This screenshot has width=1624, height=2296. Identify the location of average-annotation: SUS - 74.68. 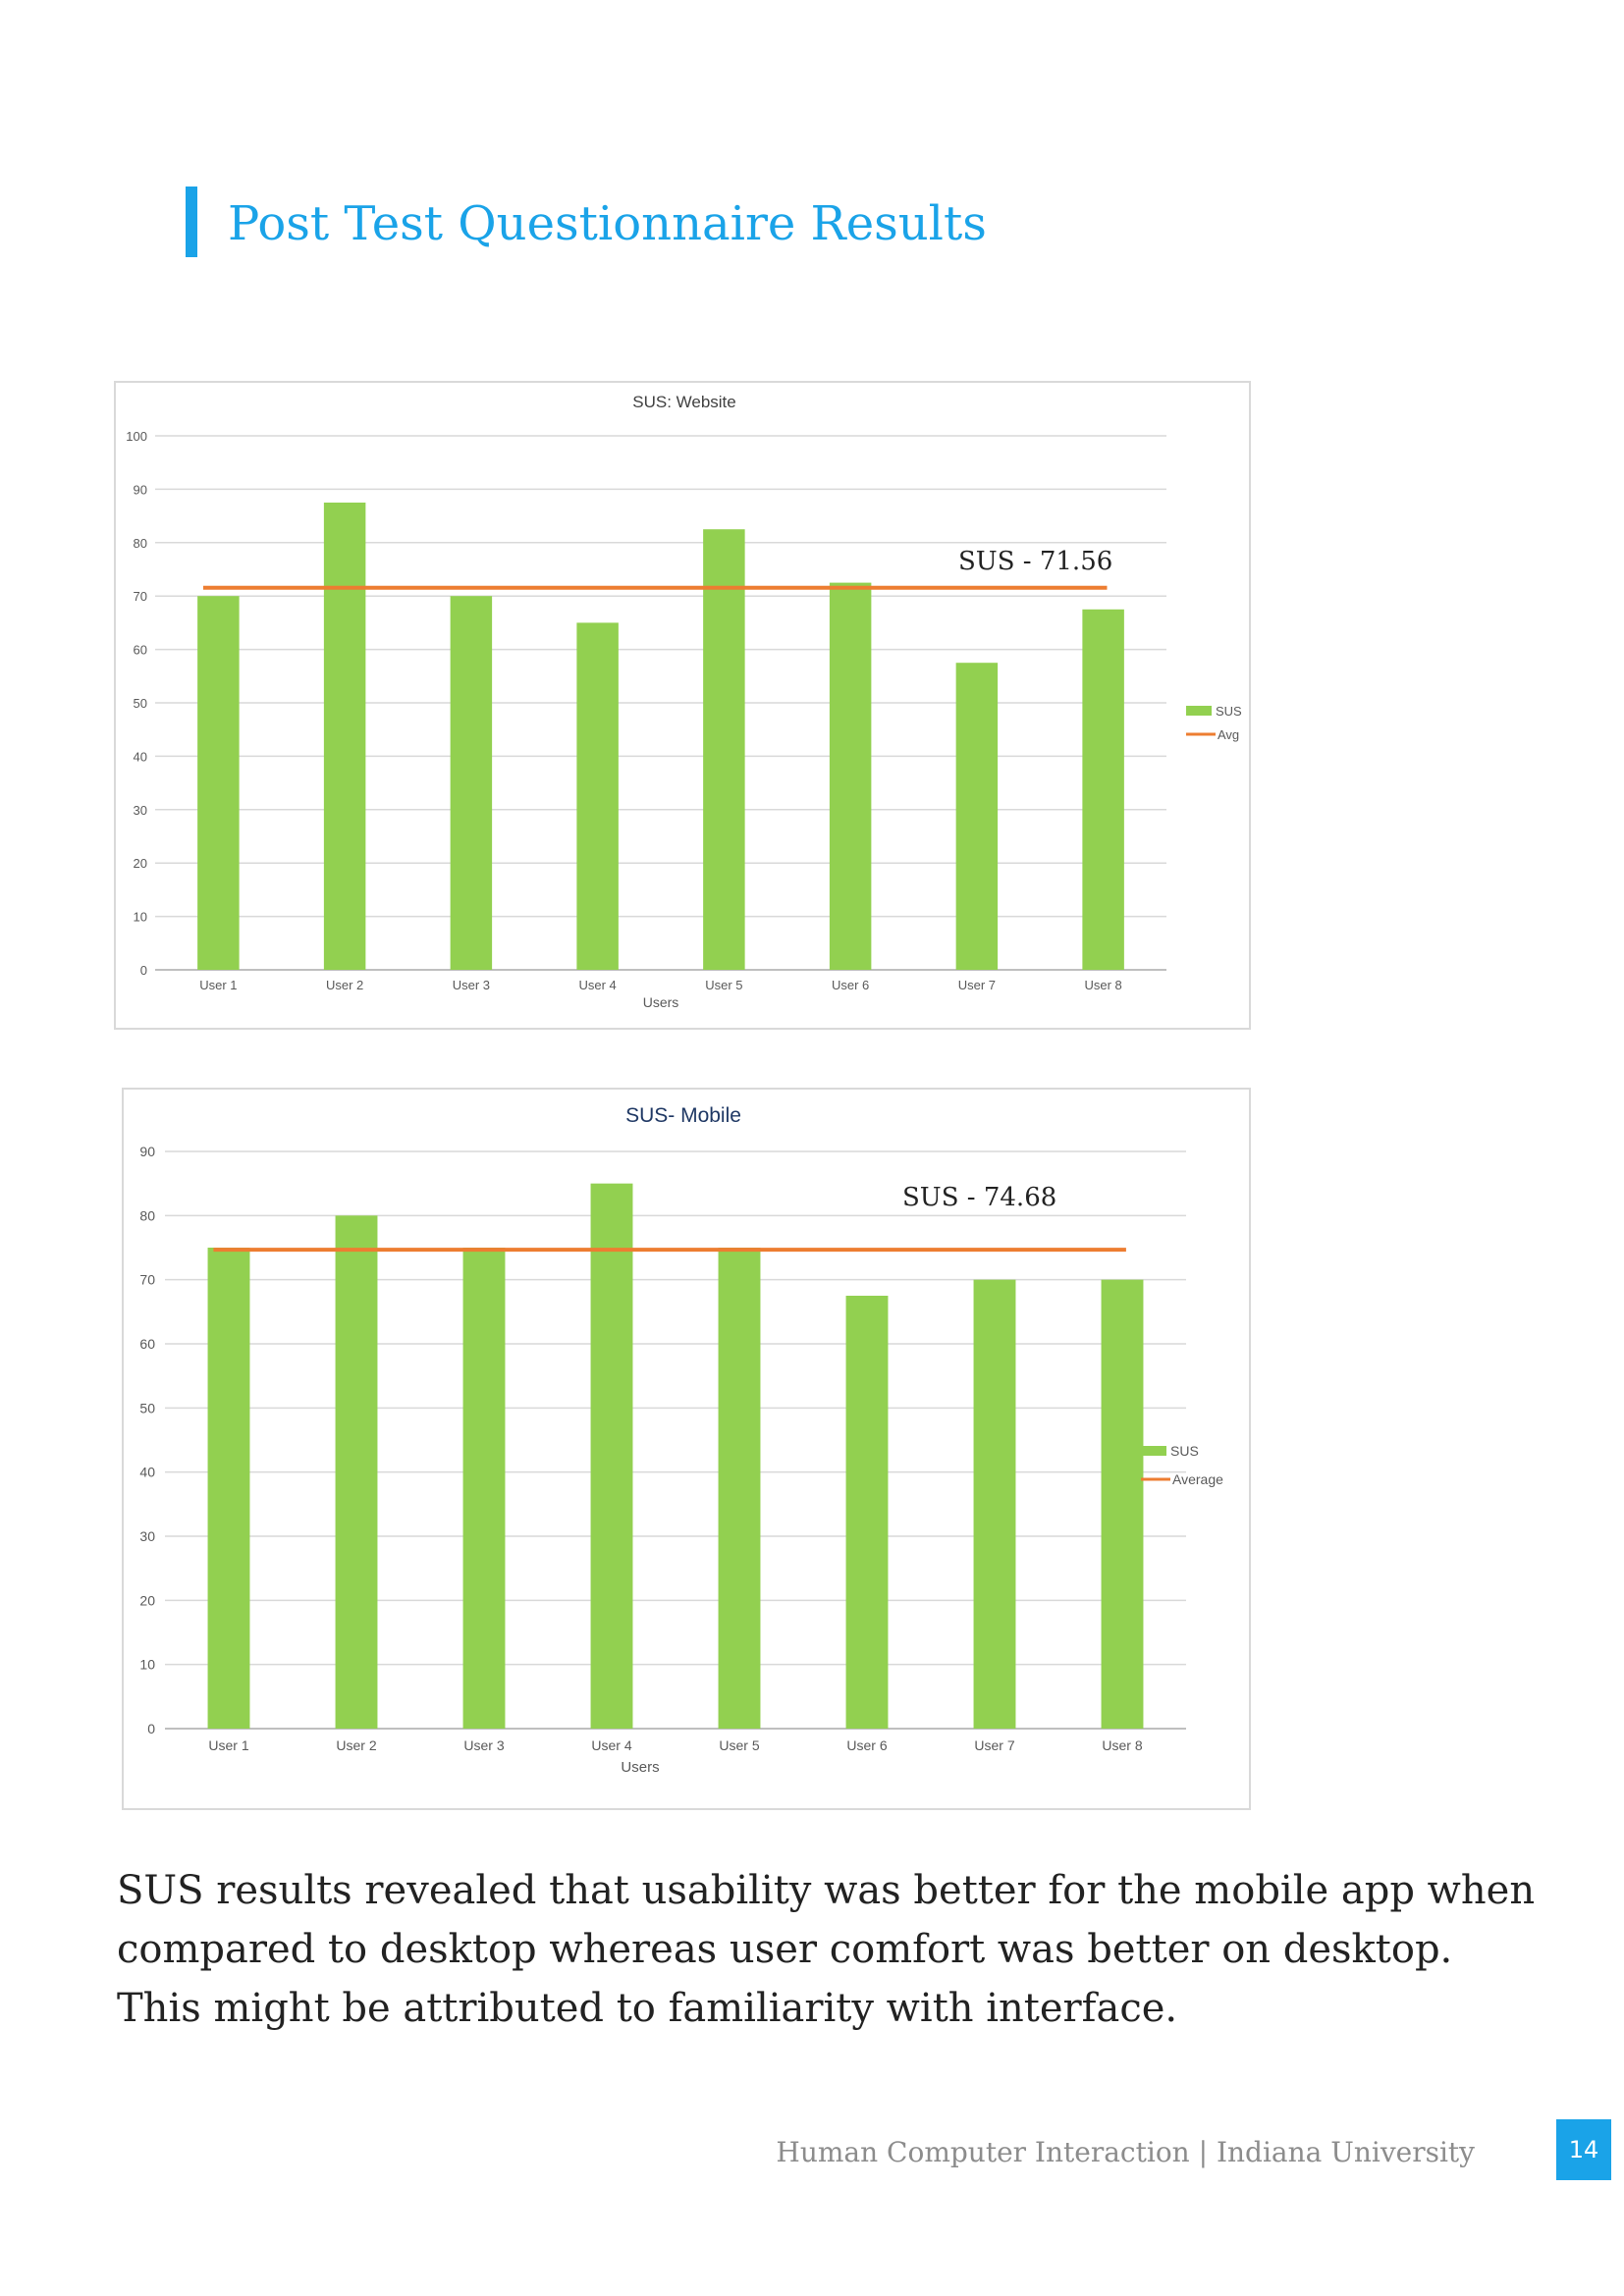
(979, 1197).